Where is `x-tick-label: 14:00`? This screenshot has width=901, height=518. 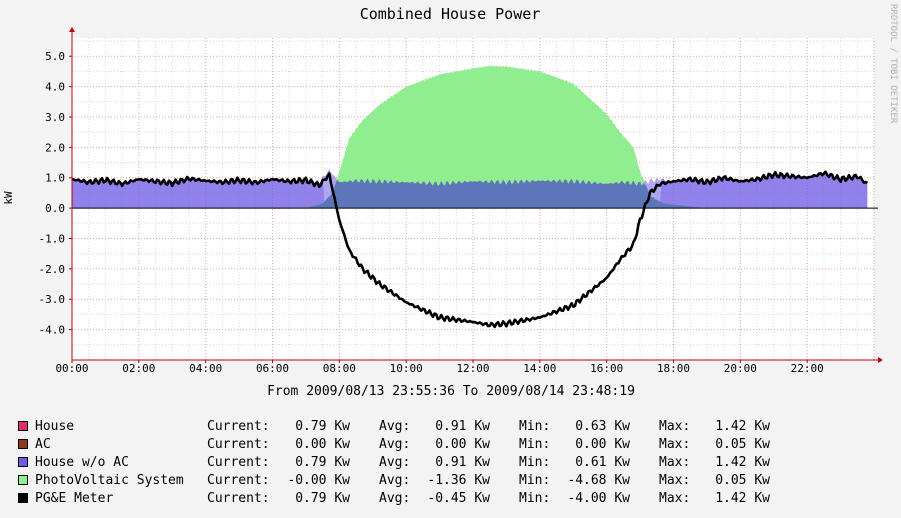 x-tick-label: 14:00 is located at coordinates (539, 368).